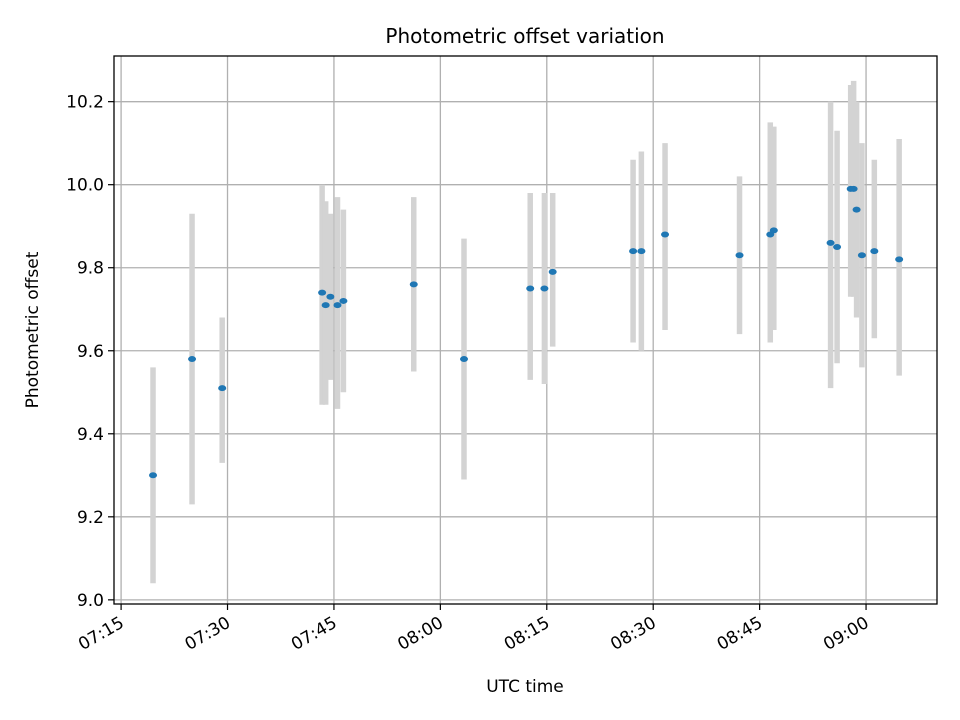 The width and height of the screenshot is (960, 720). What do you see at coordinates (90, 601) in the screenshot?
I see `y-tick-label: 9.0` at bounding box center [90, 601].